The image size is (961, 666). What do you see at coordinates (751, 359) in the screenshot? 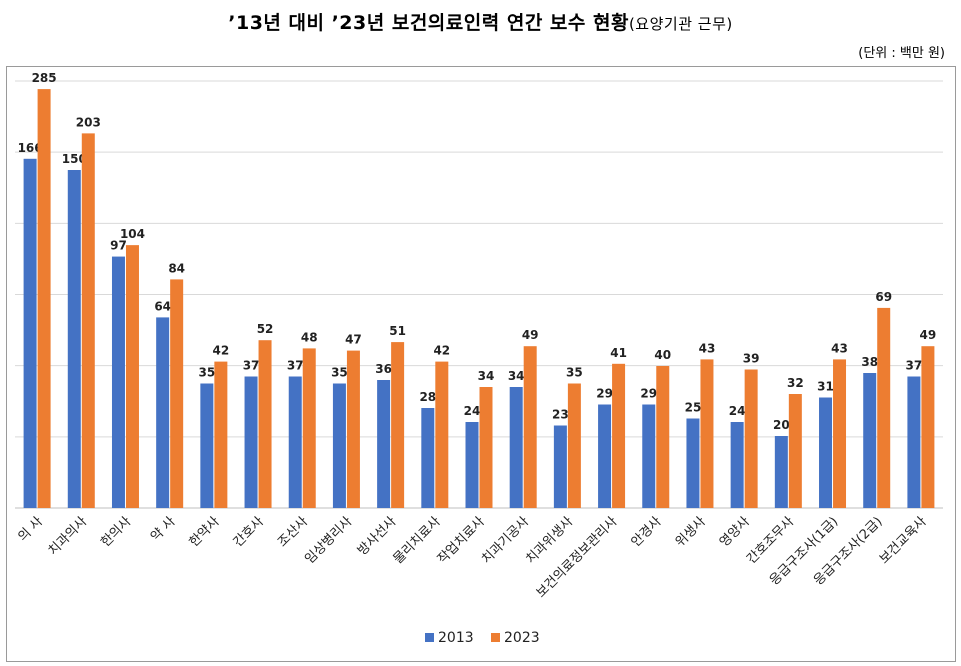
I see `value-label-2023: 39` at bounding box center [751, 359].